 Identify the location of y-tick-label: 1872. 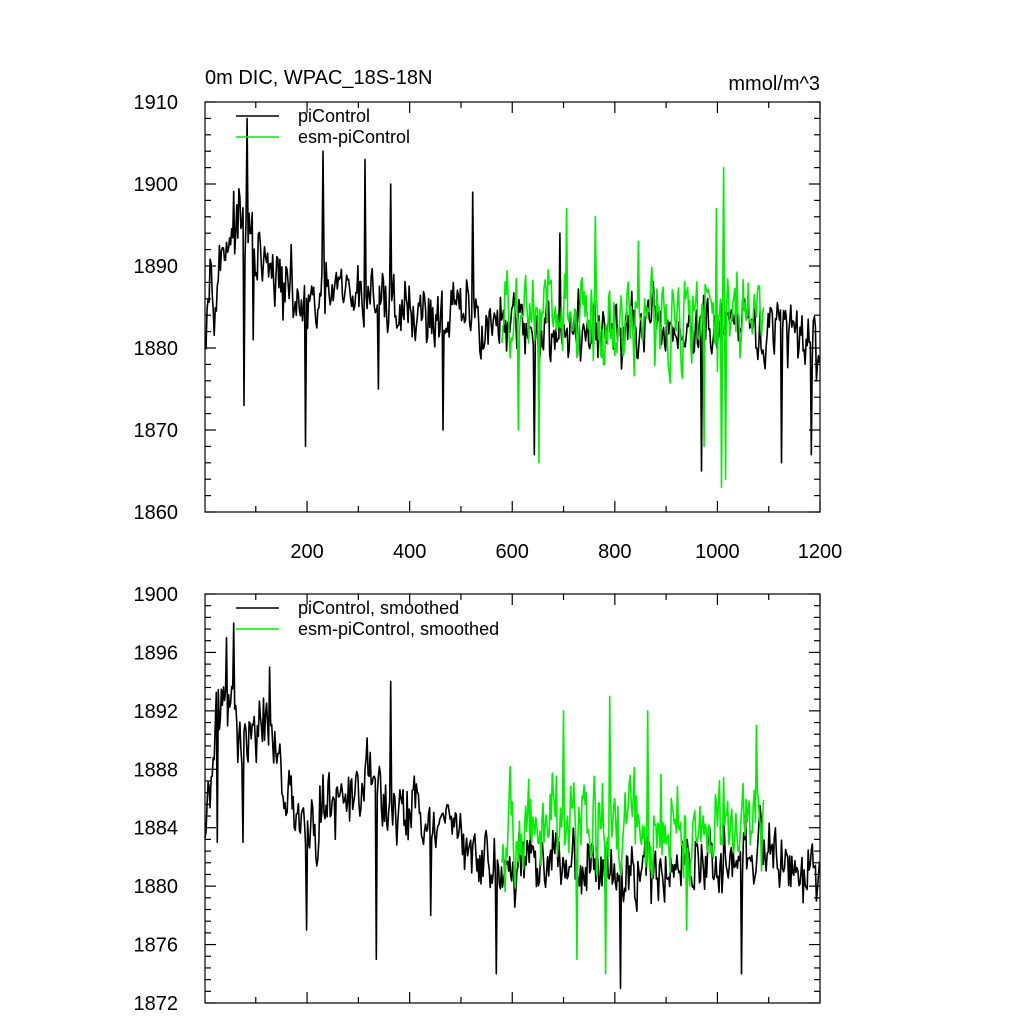
(156, 1004).